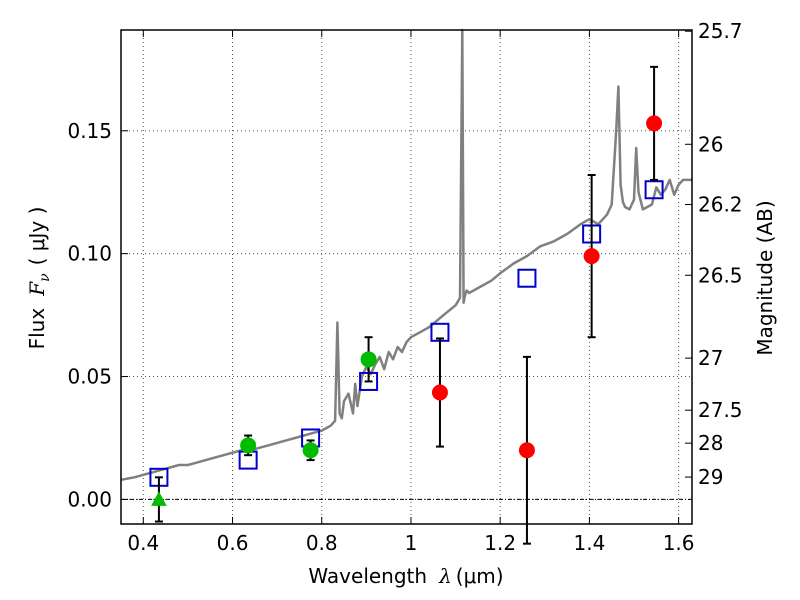  I want to click on magnitude-tick-label: 29, so click(710, 477).